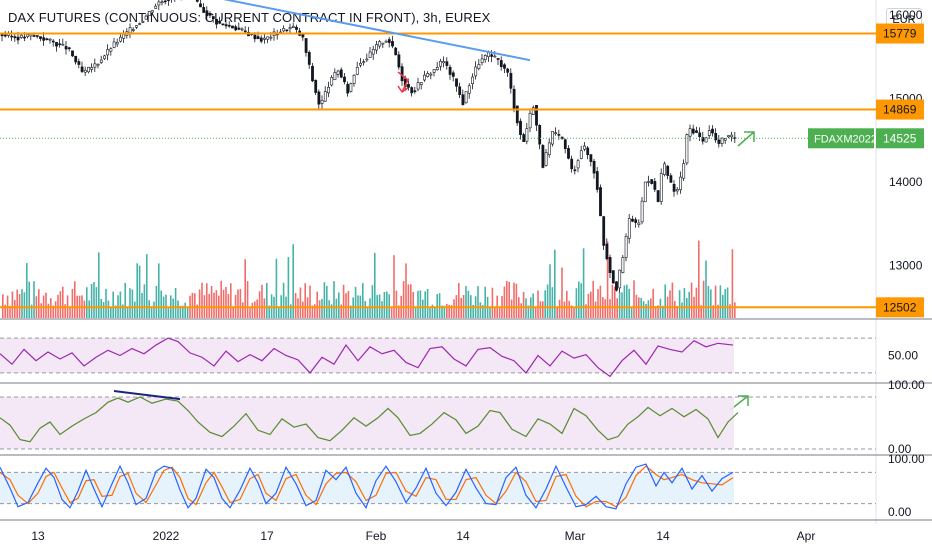 The height and width of the screenshot is (550, 932). I want to click on down-arrow-annotation, so click(403, 82).